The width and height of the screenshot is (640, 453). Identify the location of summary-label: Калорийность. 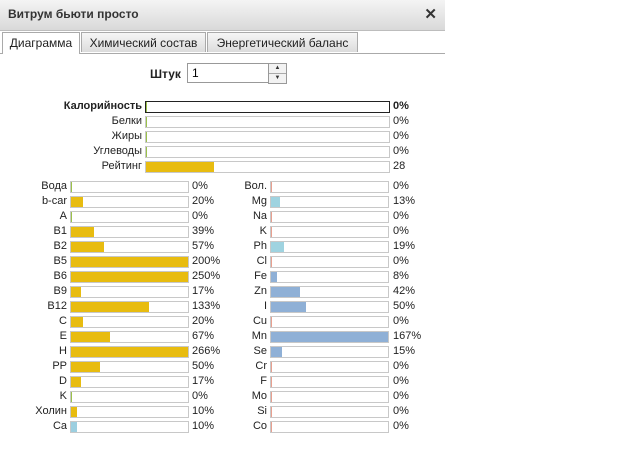
(102, 106).